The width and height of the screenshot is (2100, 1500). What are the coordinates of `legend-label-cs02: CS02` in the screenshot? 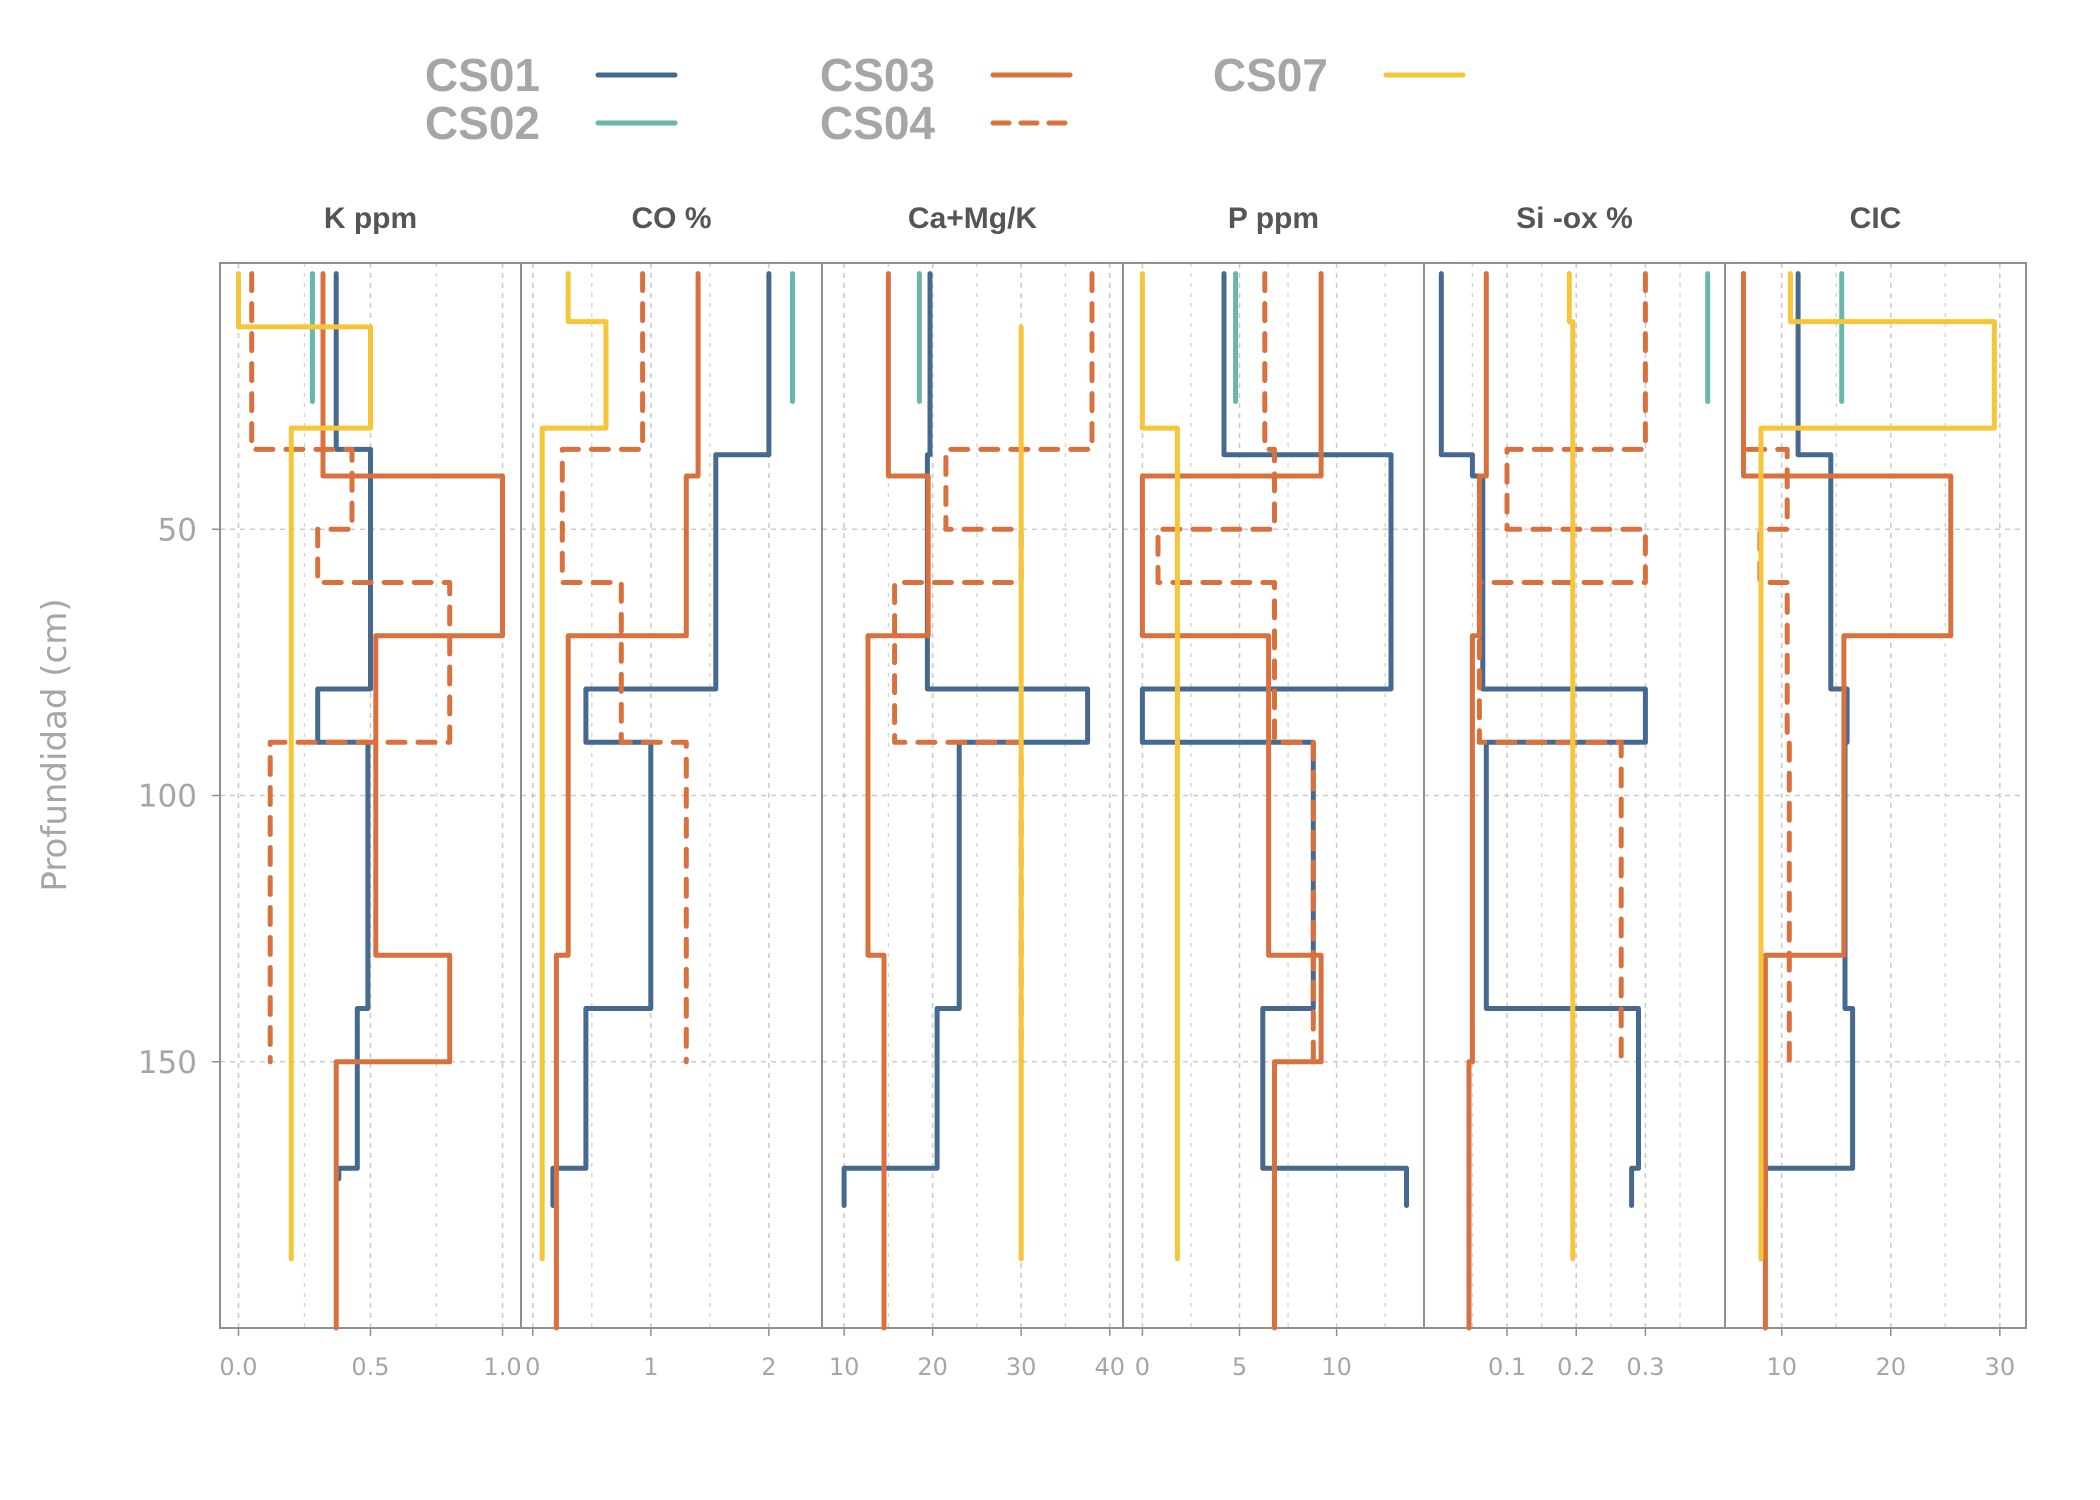 It's located at (482, 123).